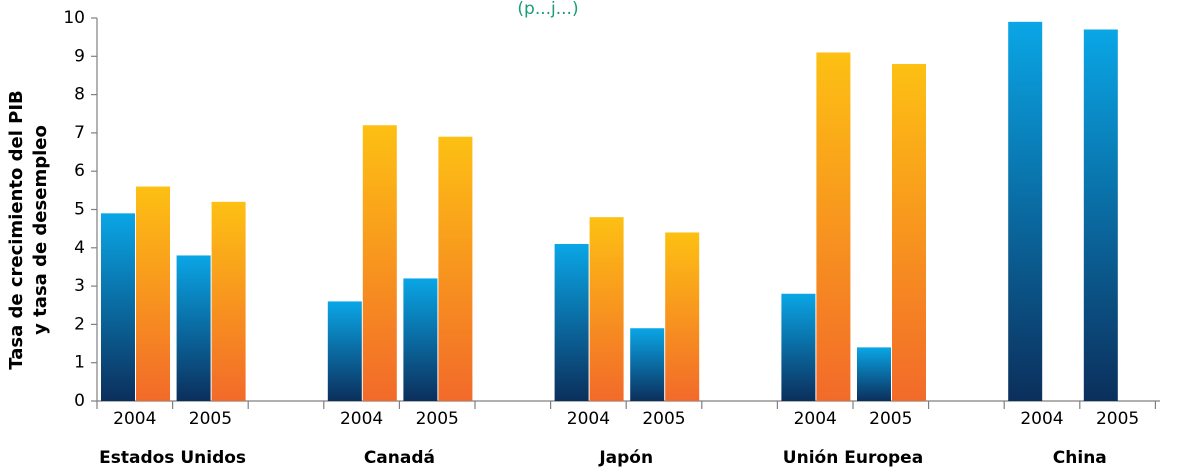 The height and width of the screenshot is (475, 1200). What do you see at coordinates (16, 230) in the screenshot?
I see `y-axis-label-line-1: Tasa de crecimiento del PIB` at bounding box center [16, 230].